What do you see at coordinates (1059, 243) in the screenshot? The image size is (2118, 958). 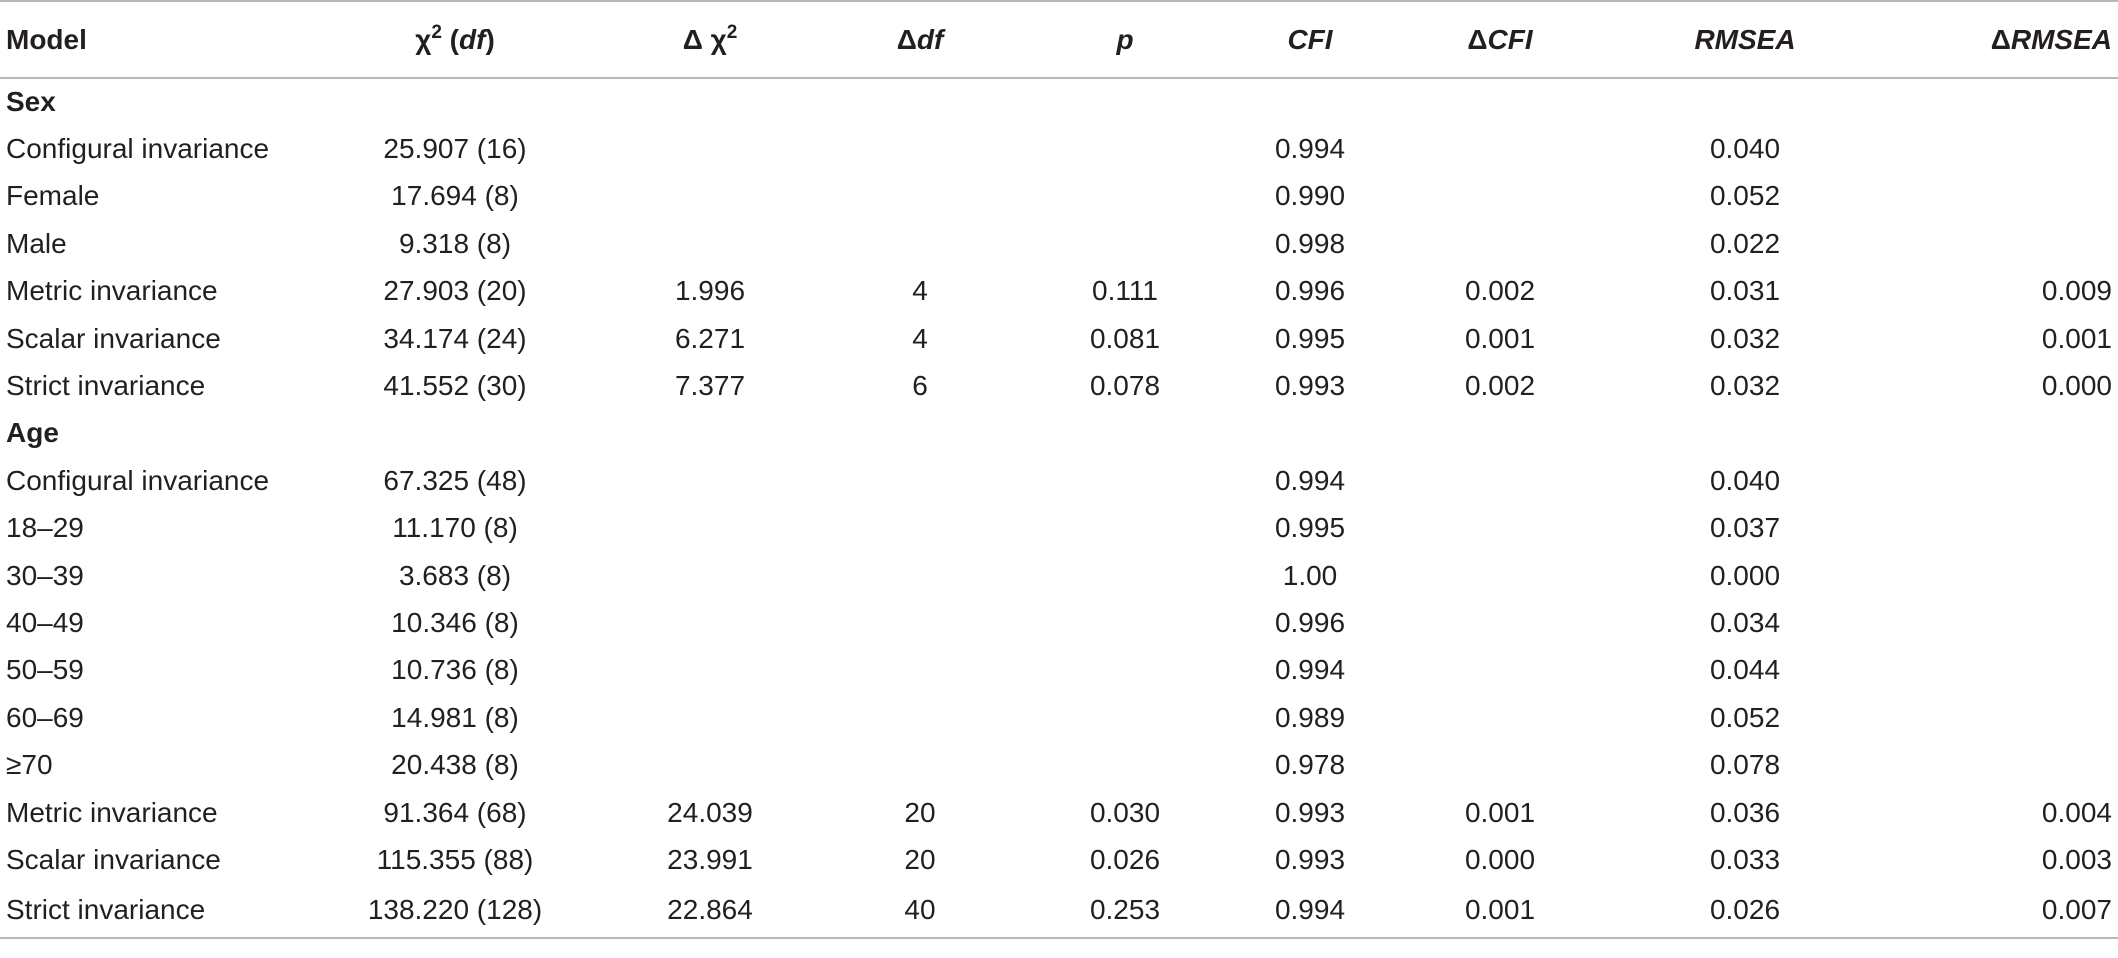 I see `table-row: Male 9.318 (8) 0.998 0.022` at bounding box center [1059, 243].